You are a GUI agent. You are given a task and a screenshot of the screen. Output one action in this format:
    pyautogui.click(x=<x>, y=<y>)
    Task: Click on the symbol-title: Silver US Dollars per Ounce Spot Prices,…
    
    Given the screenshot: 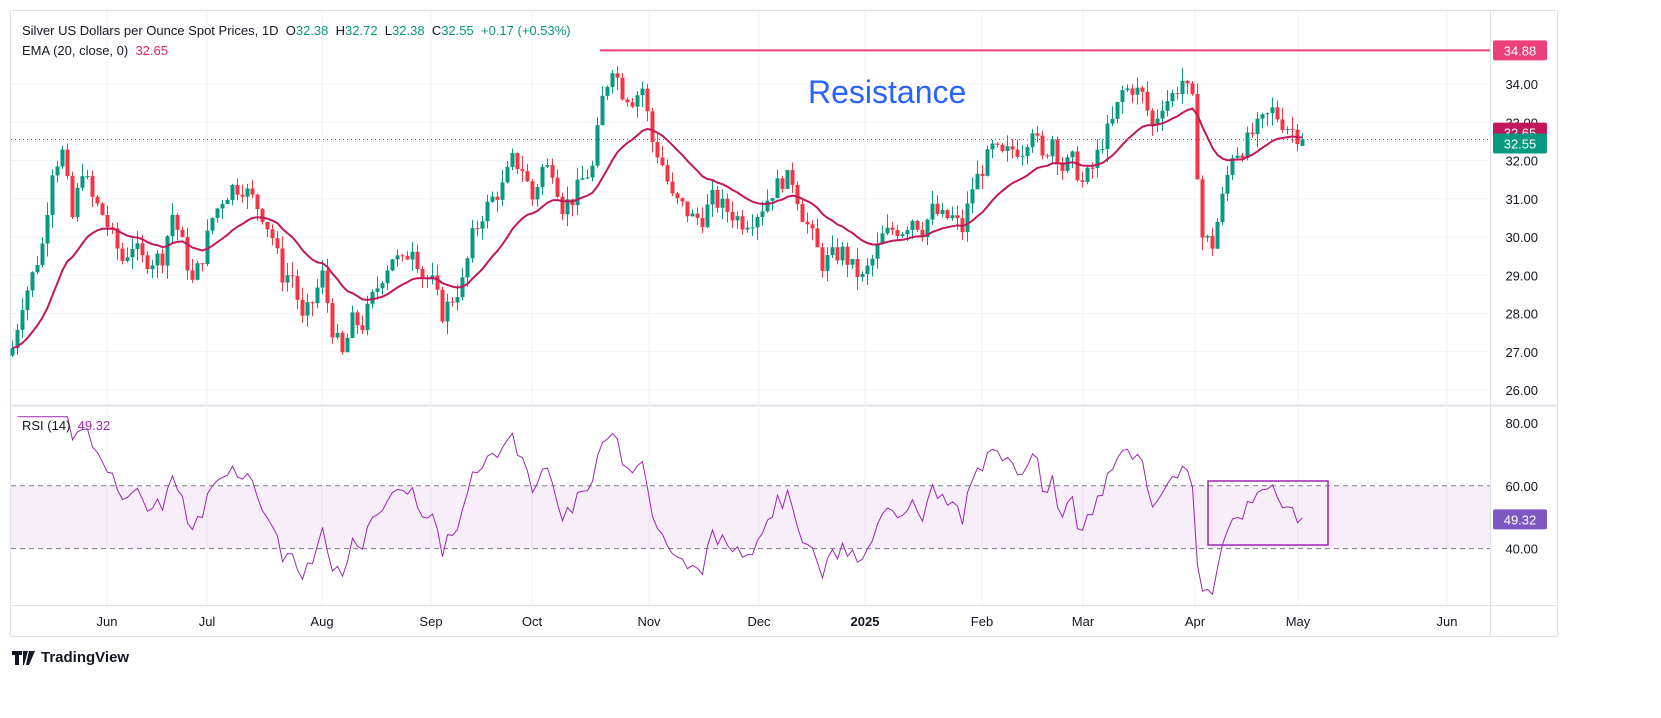 What is the action you would take?
    pyautogui.click(x=150, y=30)
    